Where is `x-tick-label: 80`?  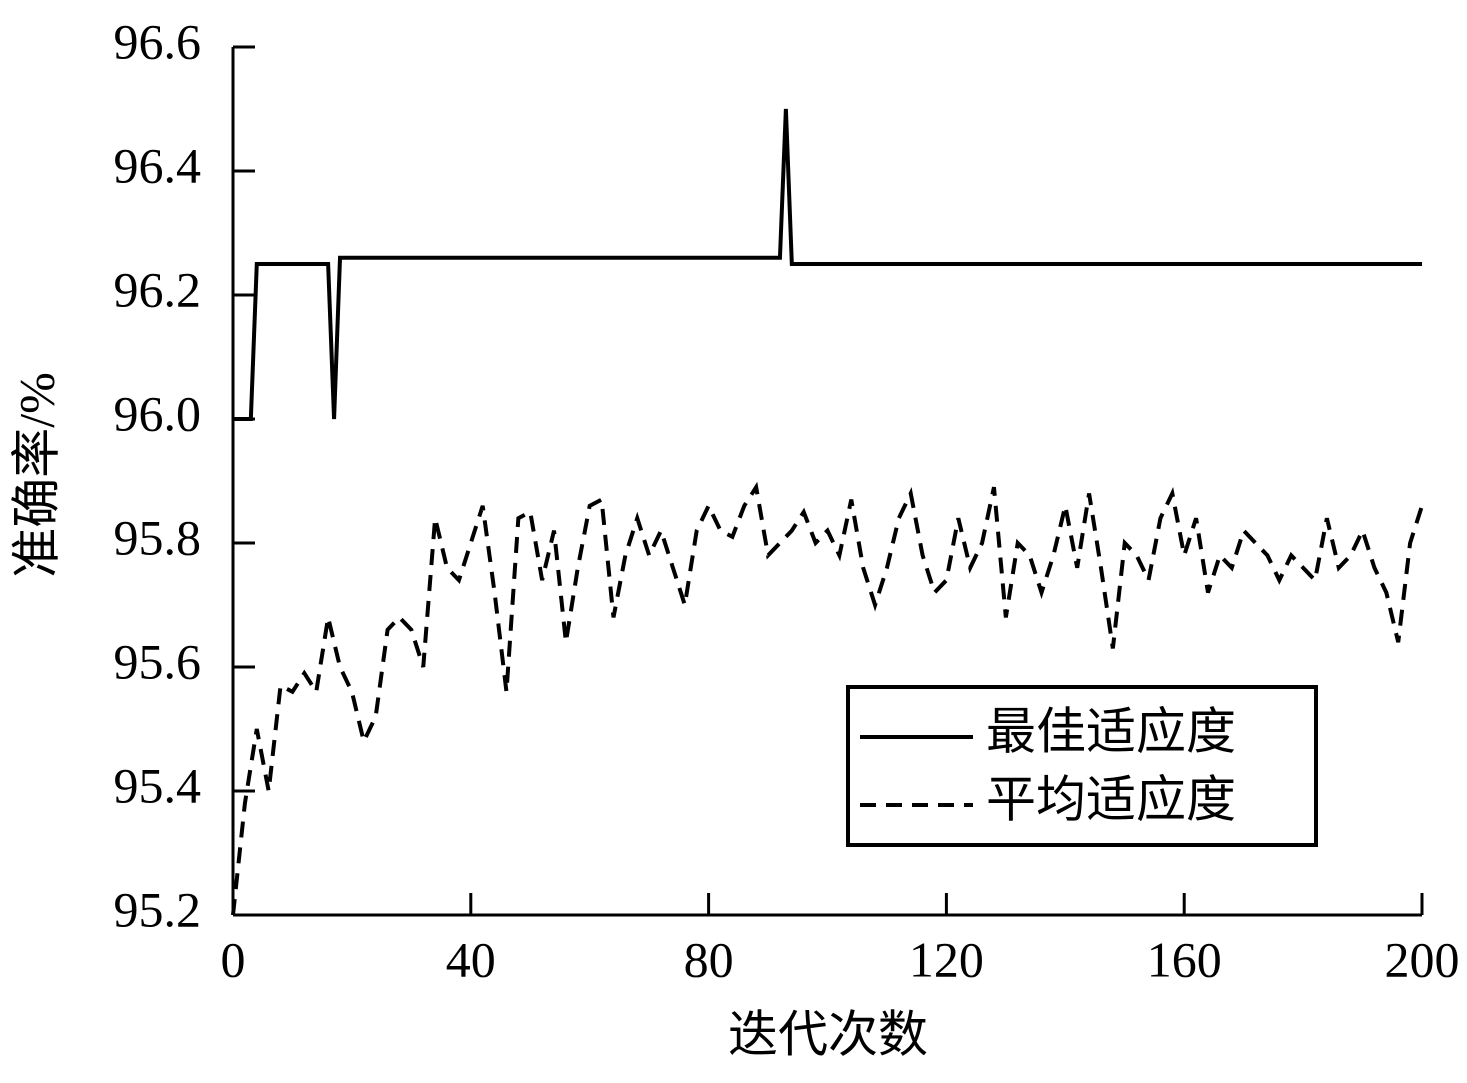 x-tick-label: 80 is located at coordinates (709, 959).